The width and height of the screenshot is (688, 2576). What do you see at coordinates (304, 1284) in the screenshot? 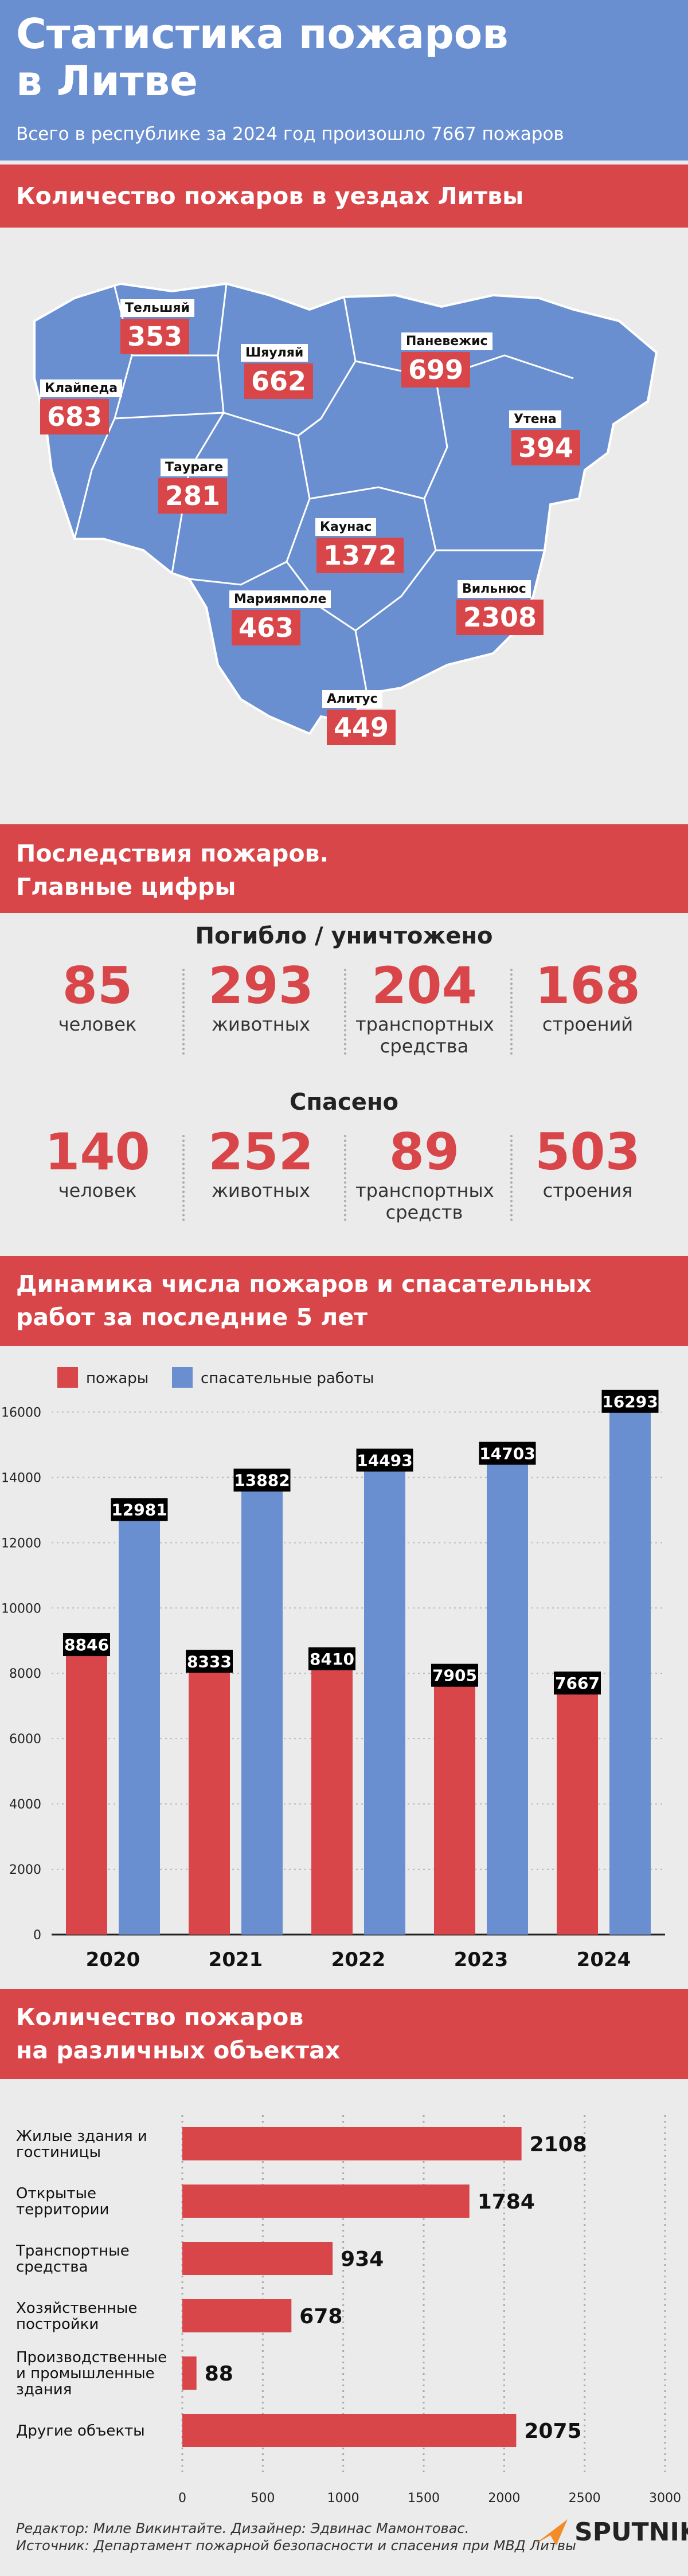
I see `dynamics-title-line-1: Динамика числа пожаров и спасательных` at bounding box center [304, 1284].